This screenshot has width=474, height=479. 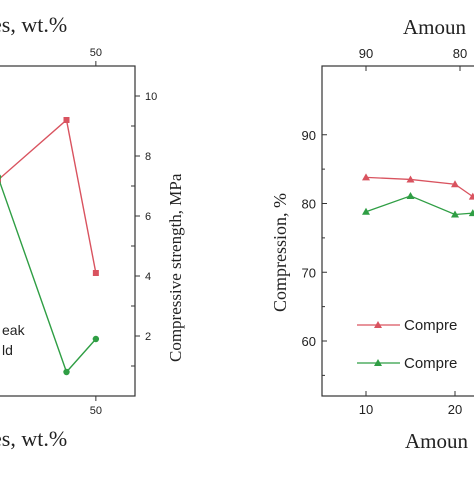 What do you see at coordinates (33, 24) in the screenshot?
I see `left-top-axis-label: es, wt.%` at bounding box center [33, 24].